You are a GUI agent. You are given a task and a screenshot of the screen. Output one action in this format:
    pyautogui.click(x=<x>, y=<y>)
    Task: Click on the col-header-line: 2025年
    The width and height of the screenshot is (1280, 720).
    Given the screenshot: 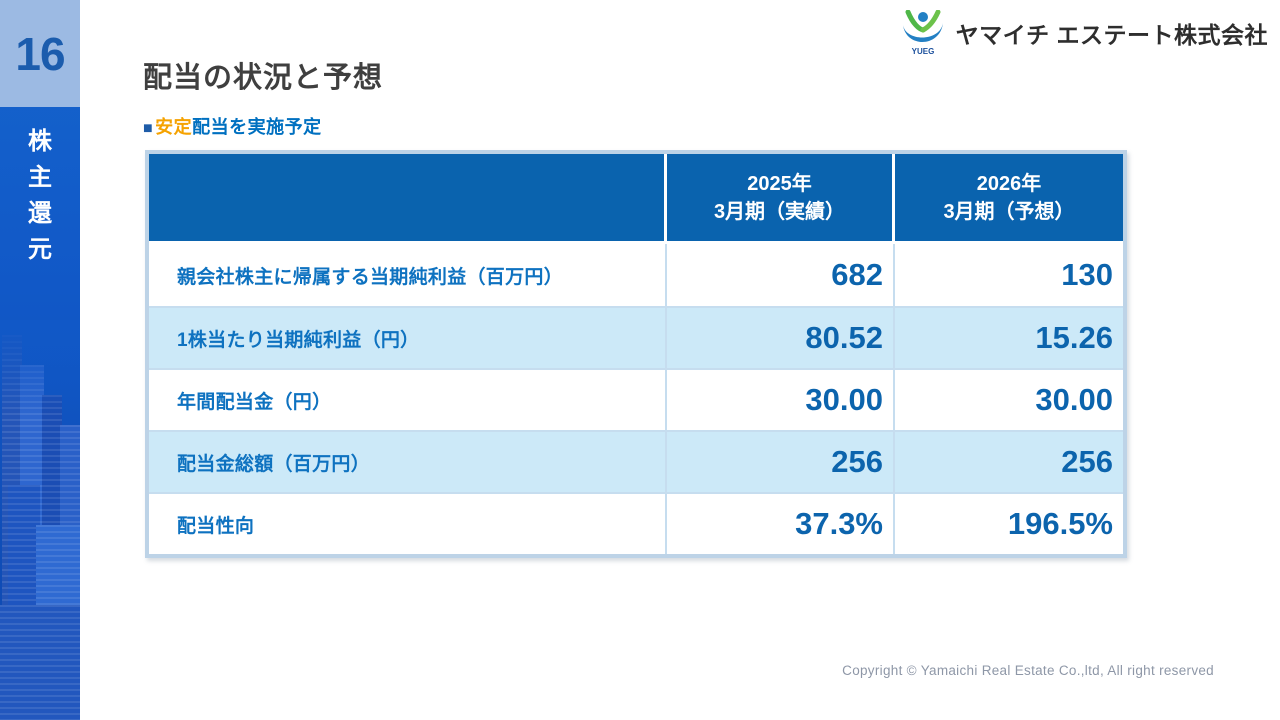 What is the action you would take?
    pyautogui.click(x=779, y=183)
    